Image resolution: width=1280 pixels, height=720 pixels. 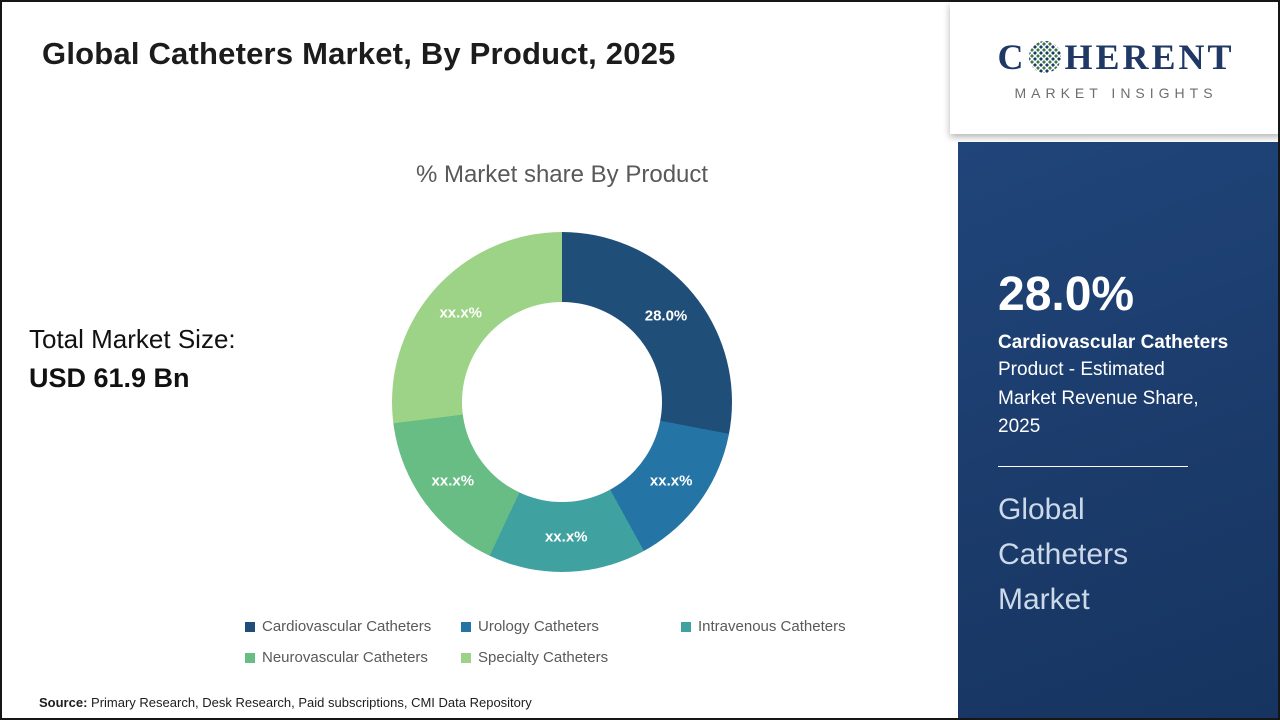 I want to click on legend-item: Neurovascular Catheters, so click(x=353, y=657).